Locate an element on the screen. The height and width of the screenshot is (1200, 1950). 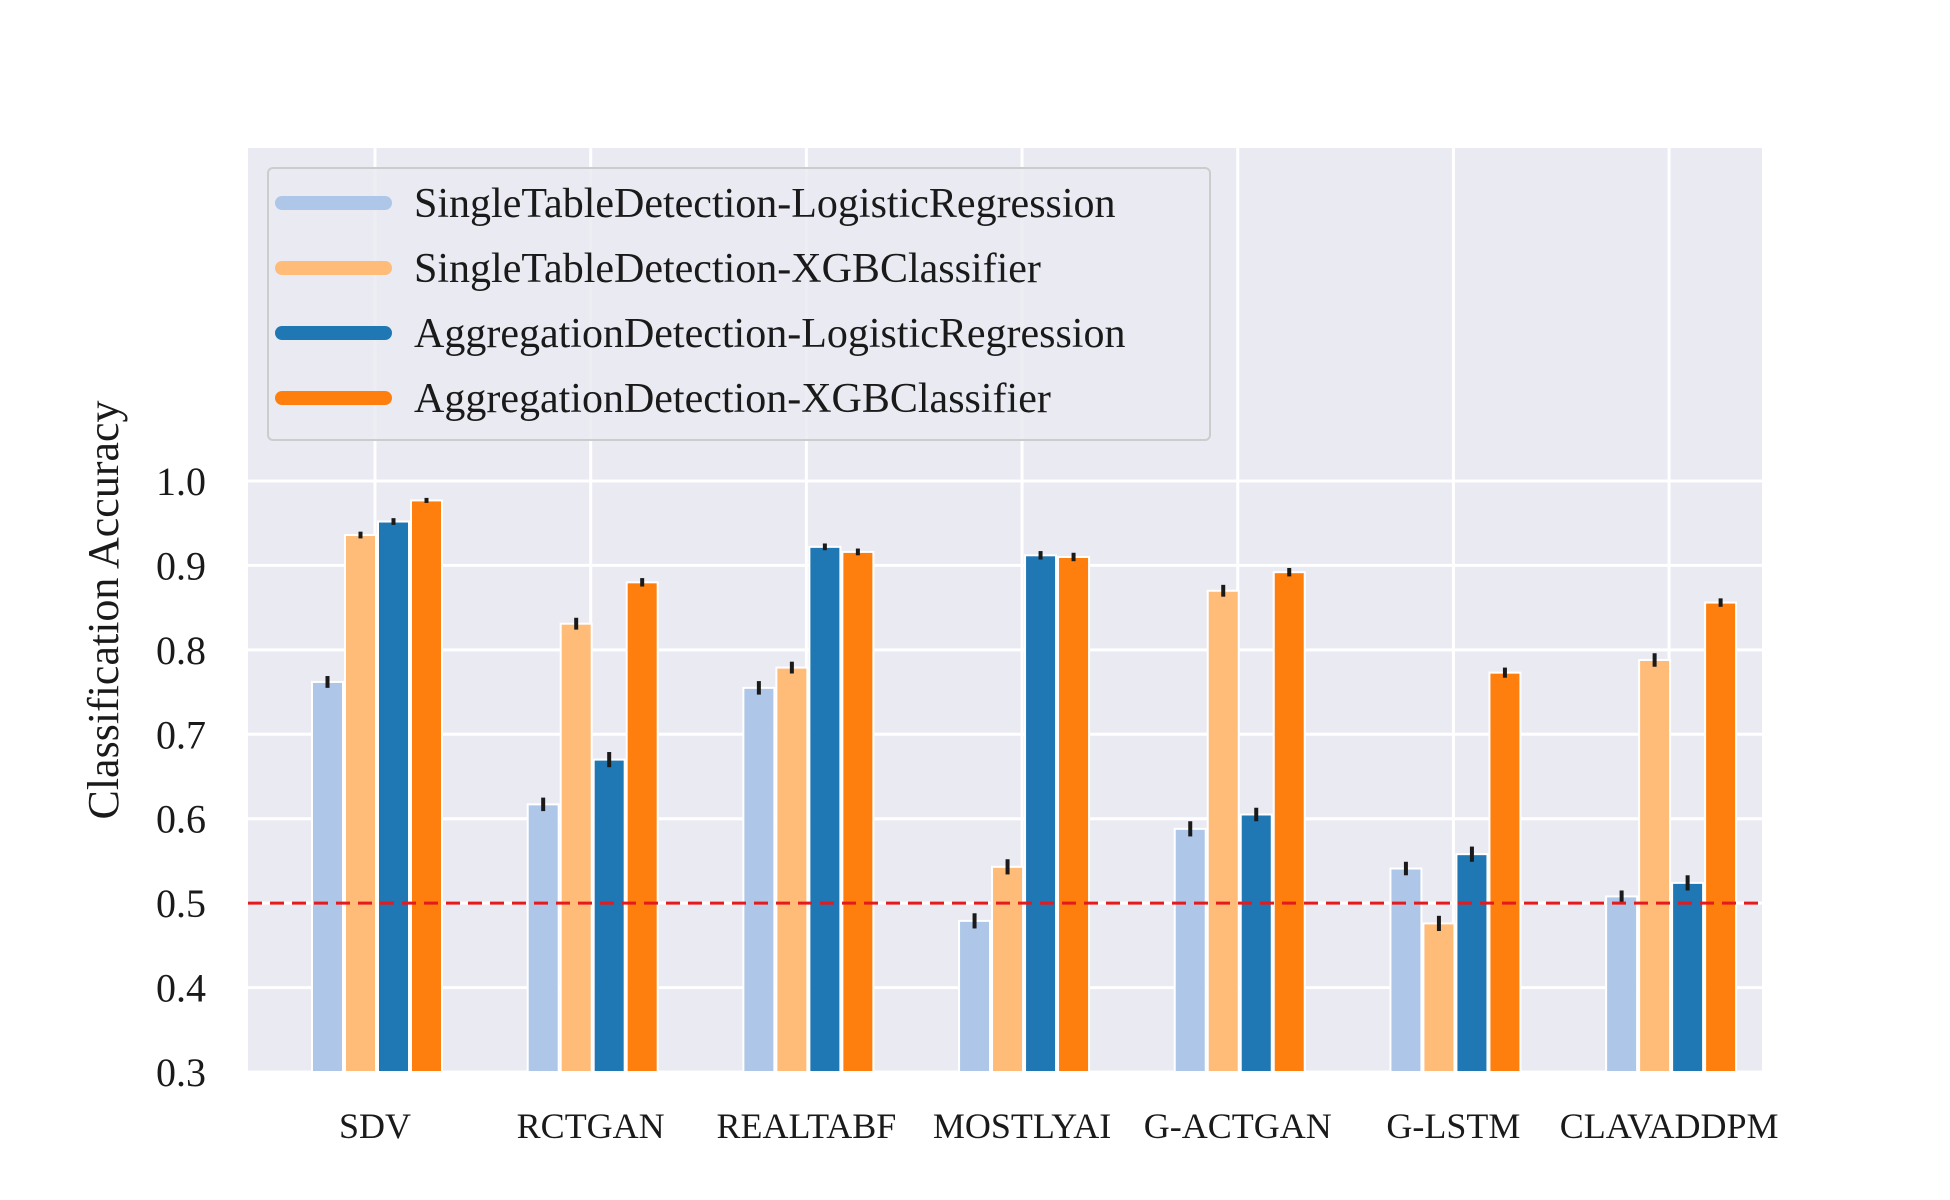
bar-SingleTableDetection-LogisticRegression-MOSTLYAI is located at coordinates (975, 996).